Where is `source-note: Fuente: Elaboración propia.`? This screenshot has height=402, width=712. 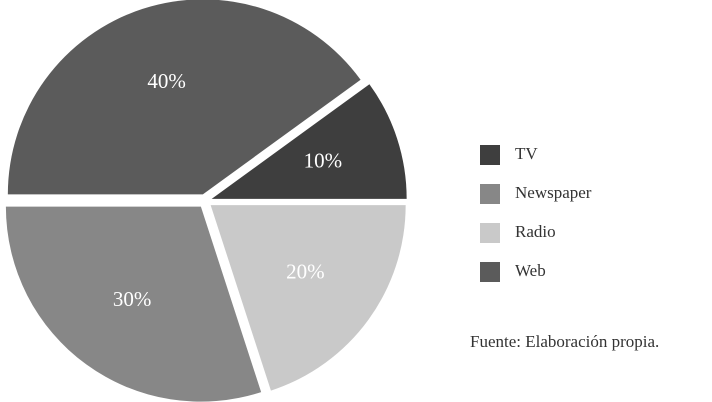
source-note: Fuente: Elaboración propia. is located at coordinates (564, 341).